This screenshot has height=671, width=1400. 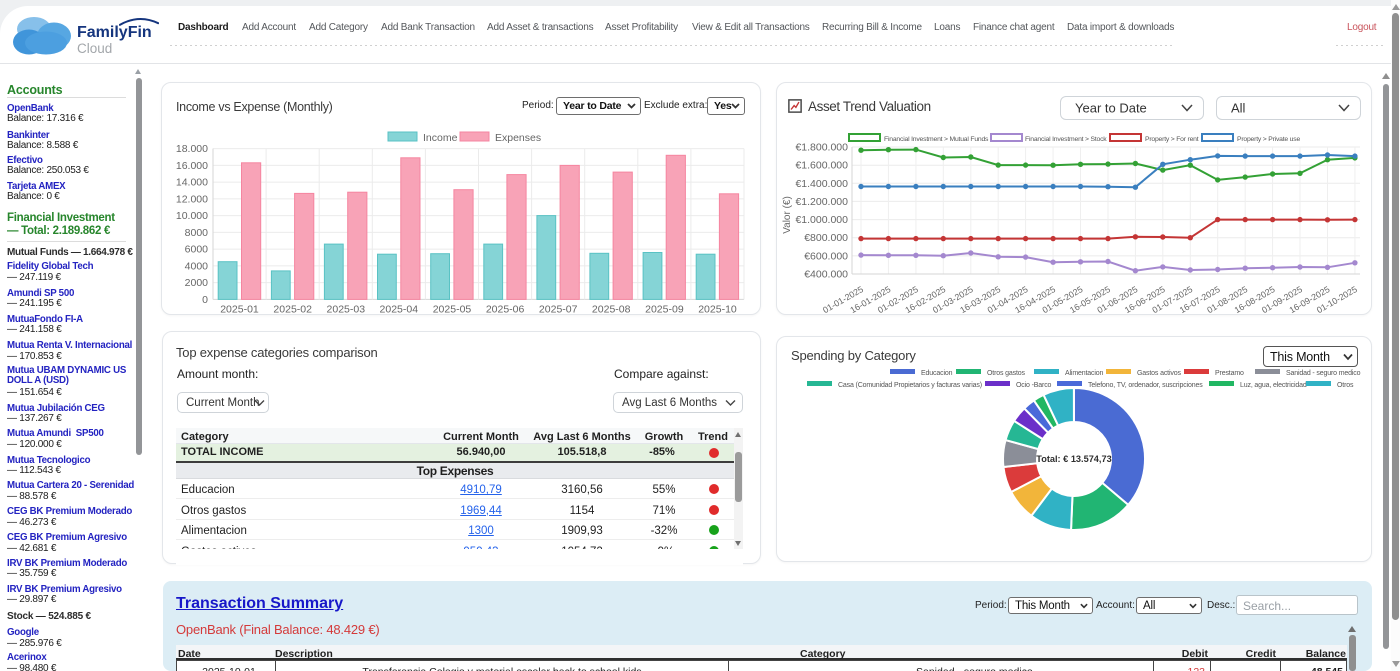 I want to click on svg-text: Sanidad - seguro medico, so click(x=1323, y=373).